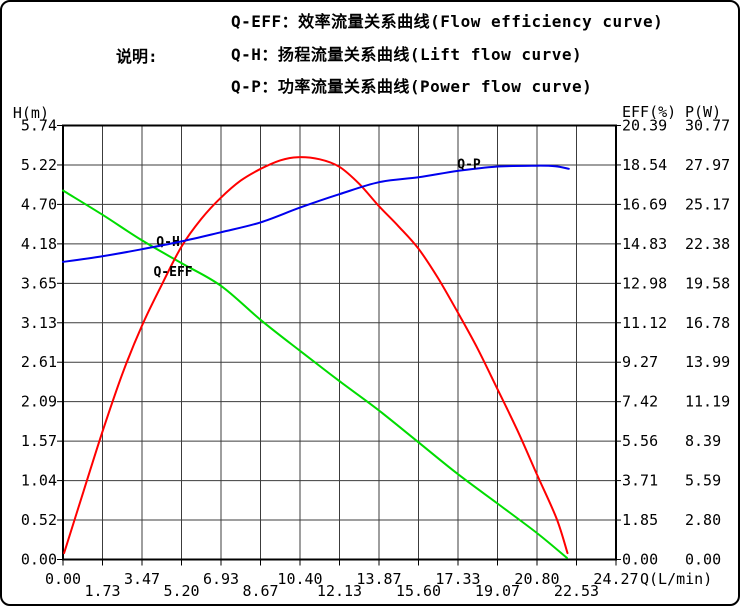 This screenshot has height=606, width=740. What do you see at coordinates (142, 579) in the screenshot?
I see `x-axis-tick-label: 3.47` at bounding box center [142, 579].